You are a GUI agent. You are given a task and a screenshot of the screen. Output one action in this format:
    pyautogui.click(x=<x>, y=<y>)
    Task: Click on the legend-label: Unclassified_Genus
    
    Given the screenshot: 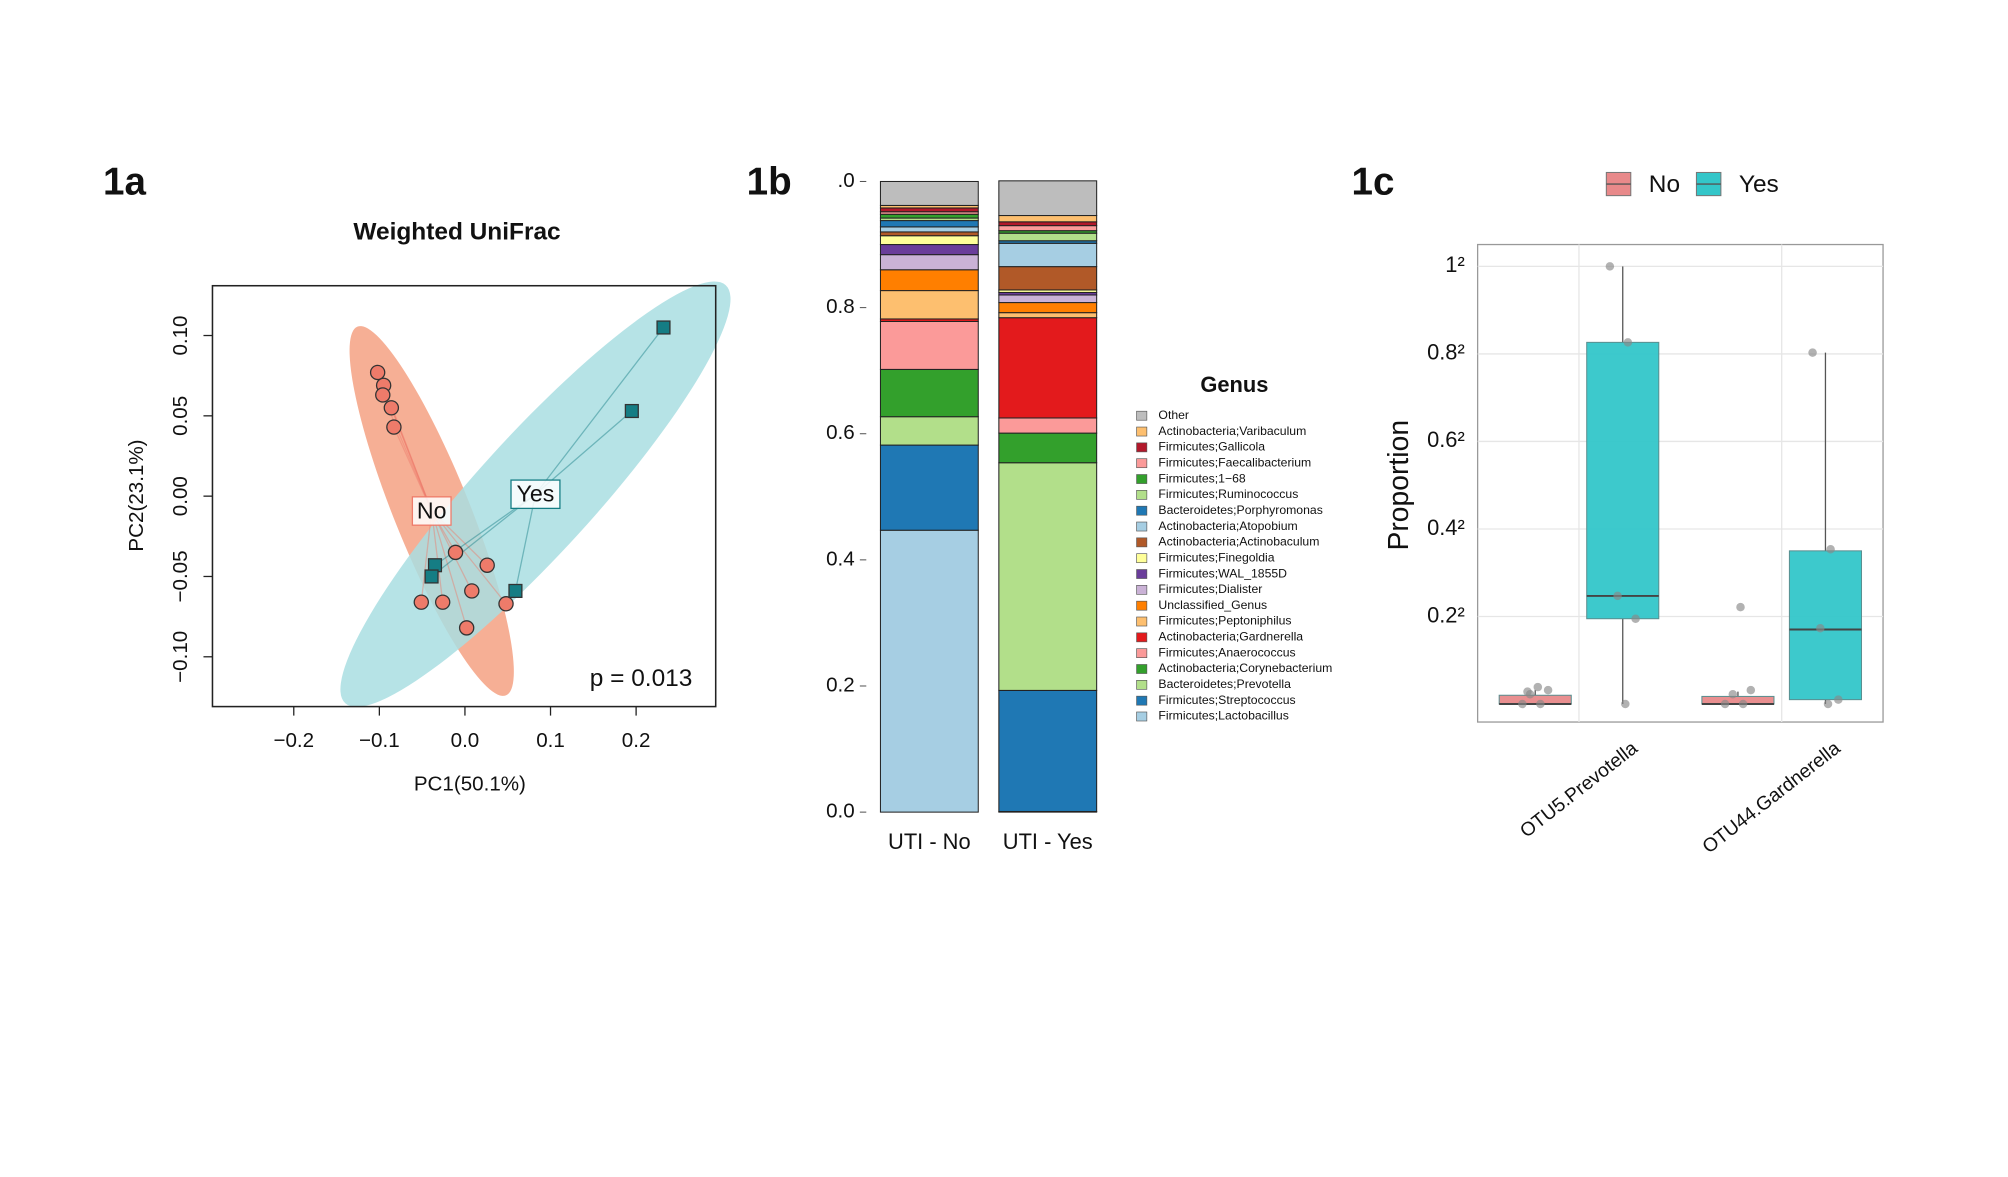 What is the action you would take?
    pyautogui.click(x=1212, y=605)
    